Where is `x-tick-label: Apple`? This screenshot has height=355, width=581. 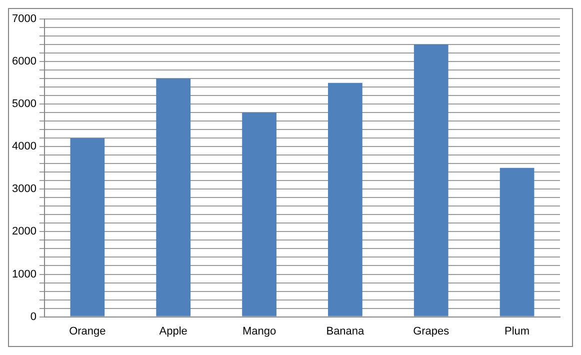
x-tick-label: Apple is located at coordinates (173, 331).